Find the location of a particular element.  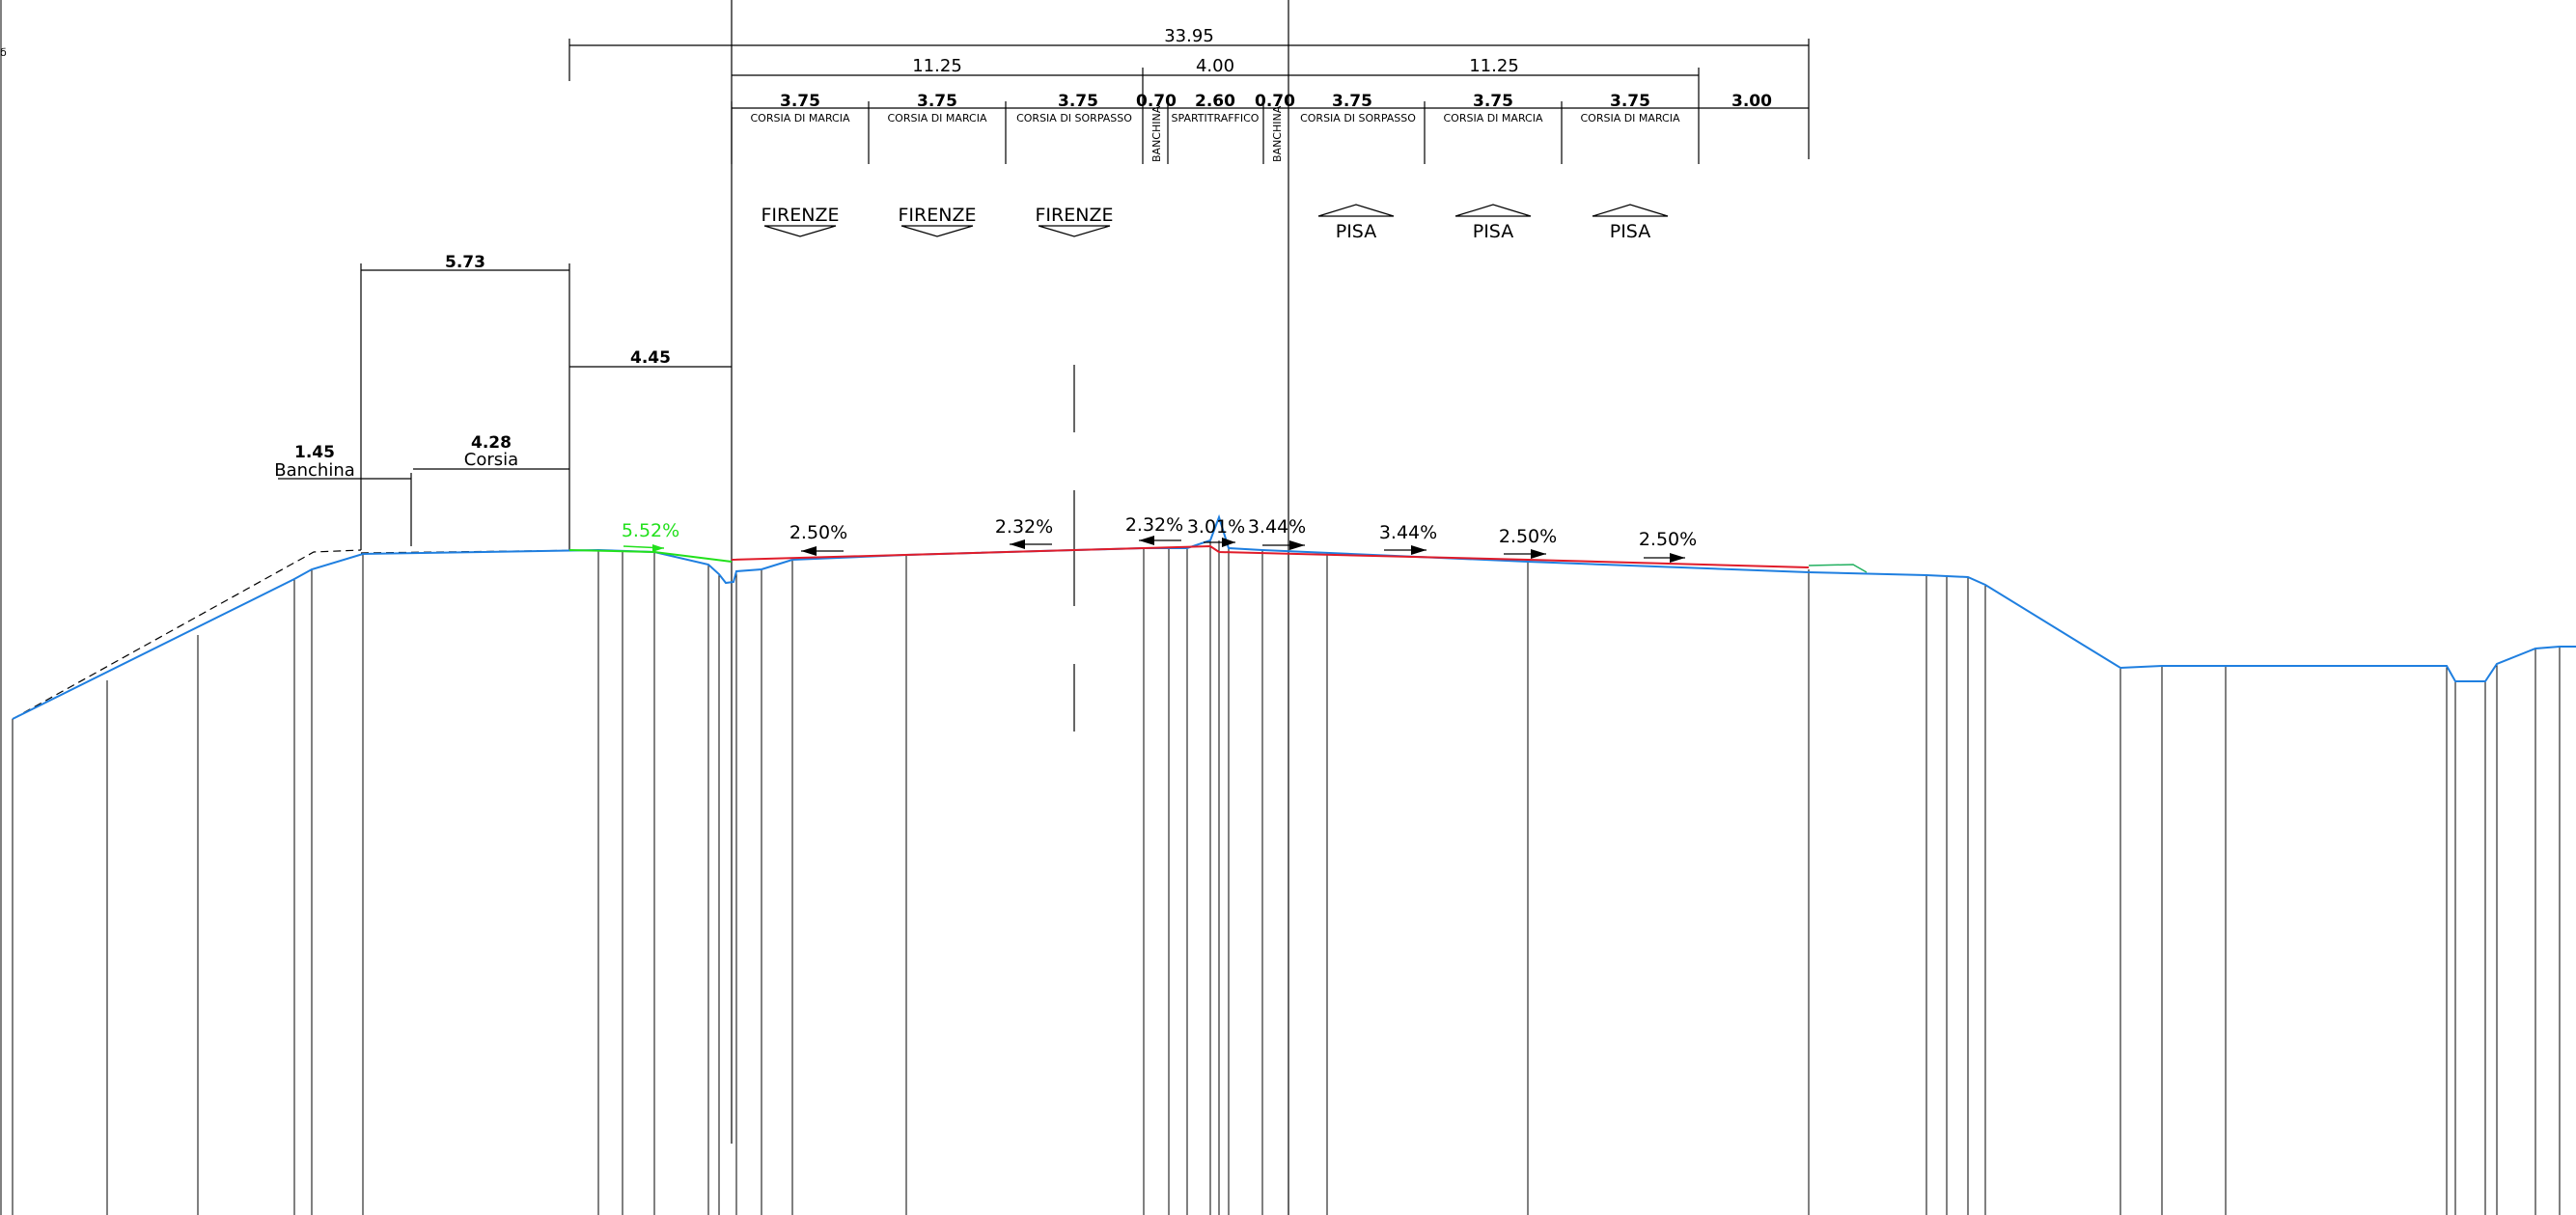

slope-8-label: 2.50% is located at coordinates (1668, 539).